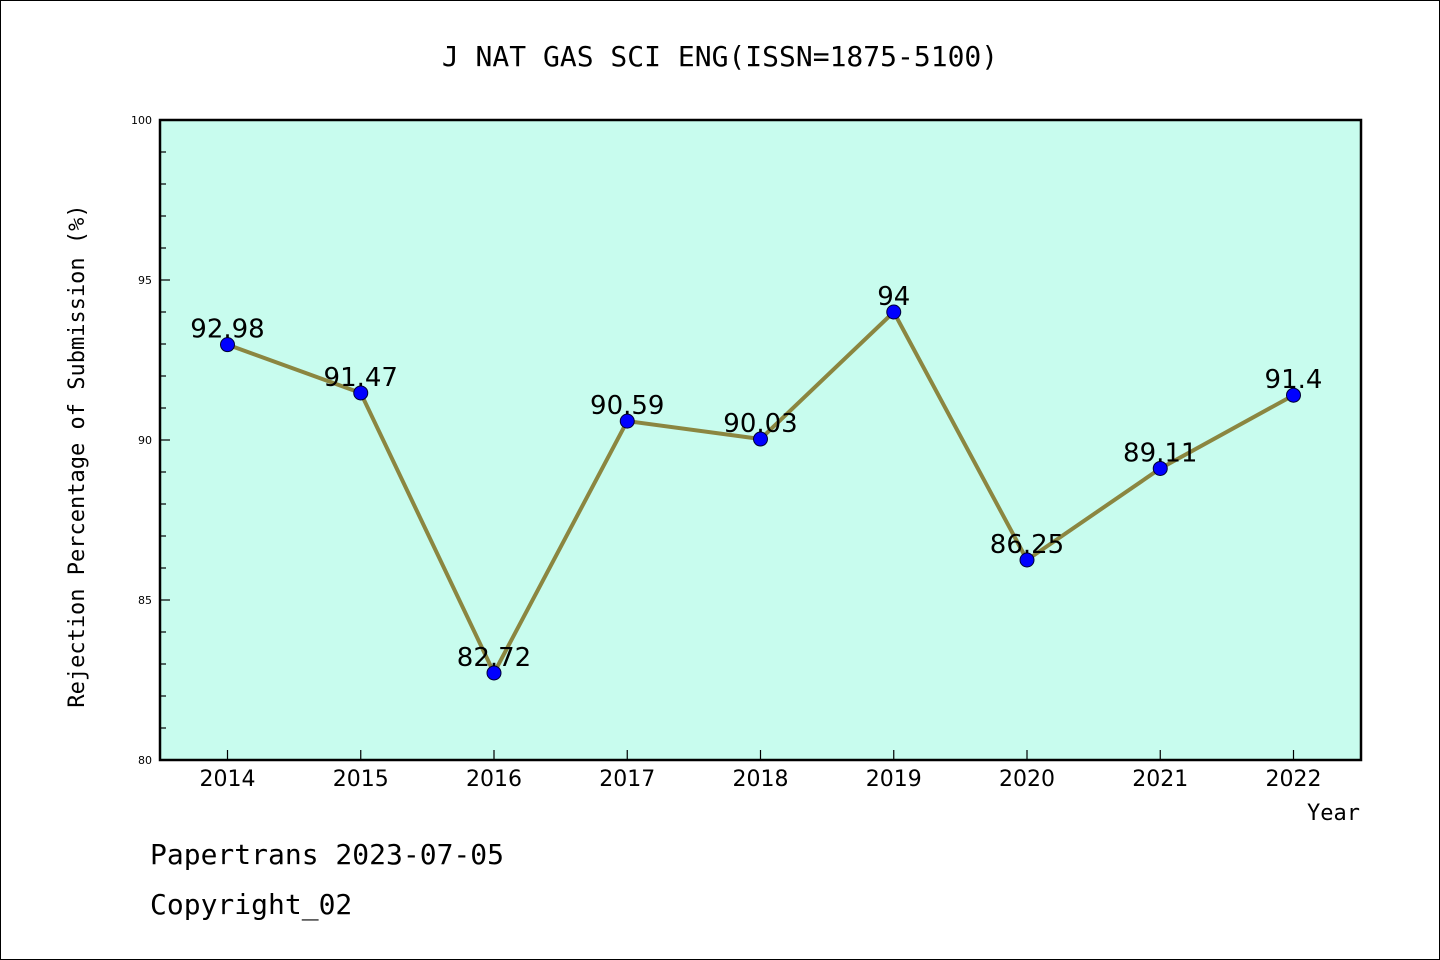 The width and height of the screenshot is (1440, 960). Describe the element at coordinates (145, 440) in the screenshot. I see `y-tick-label: 90` at that location.